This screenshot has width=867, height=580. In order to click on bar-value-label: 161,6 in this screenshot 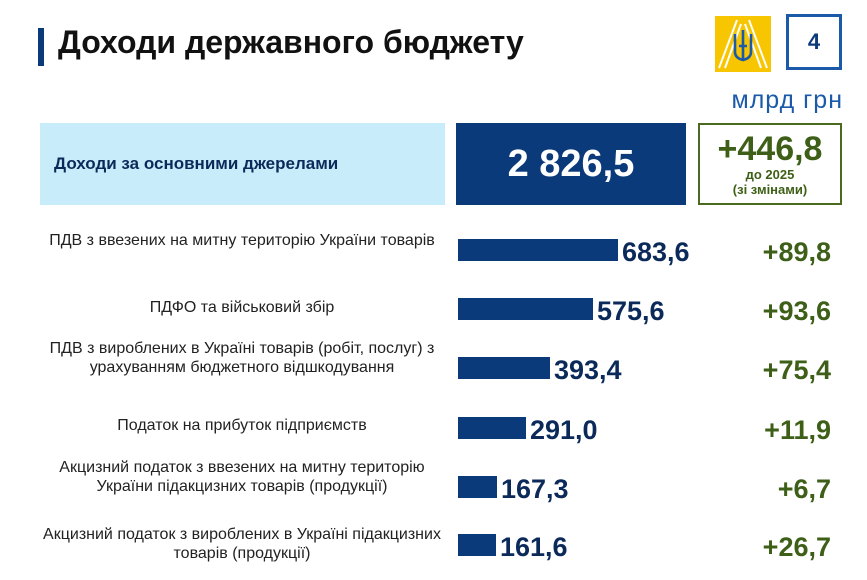, I will do `click(534, 547)`.